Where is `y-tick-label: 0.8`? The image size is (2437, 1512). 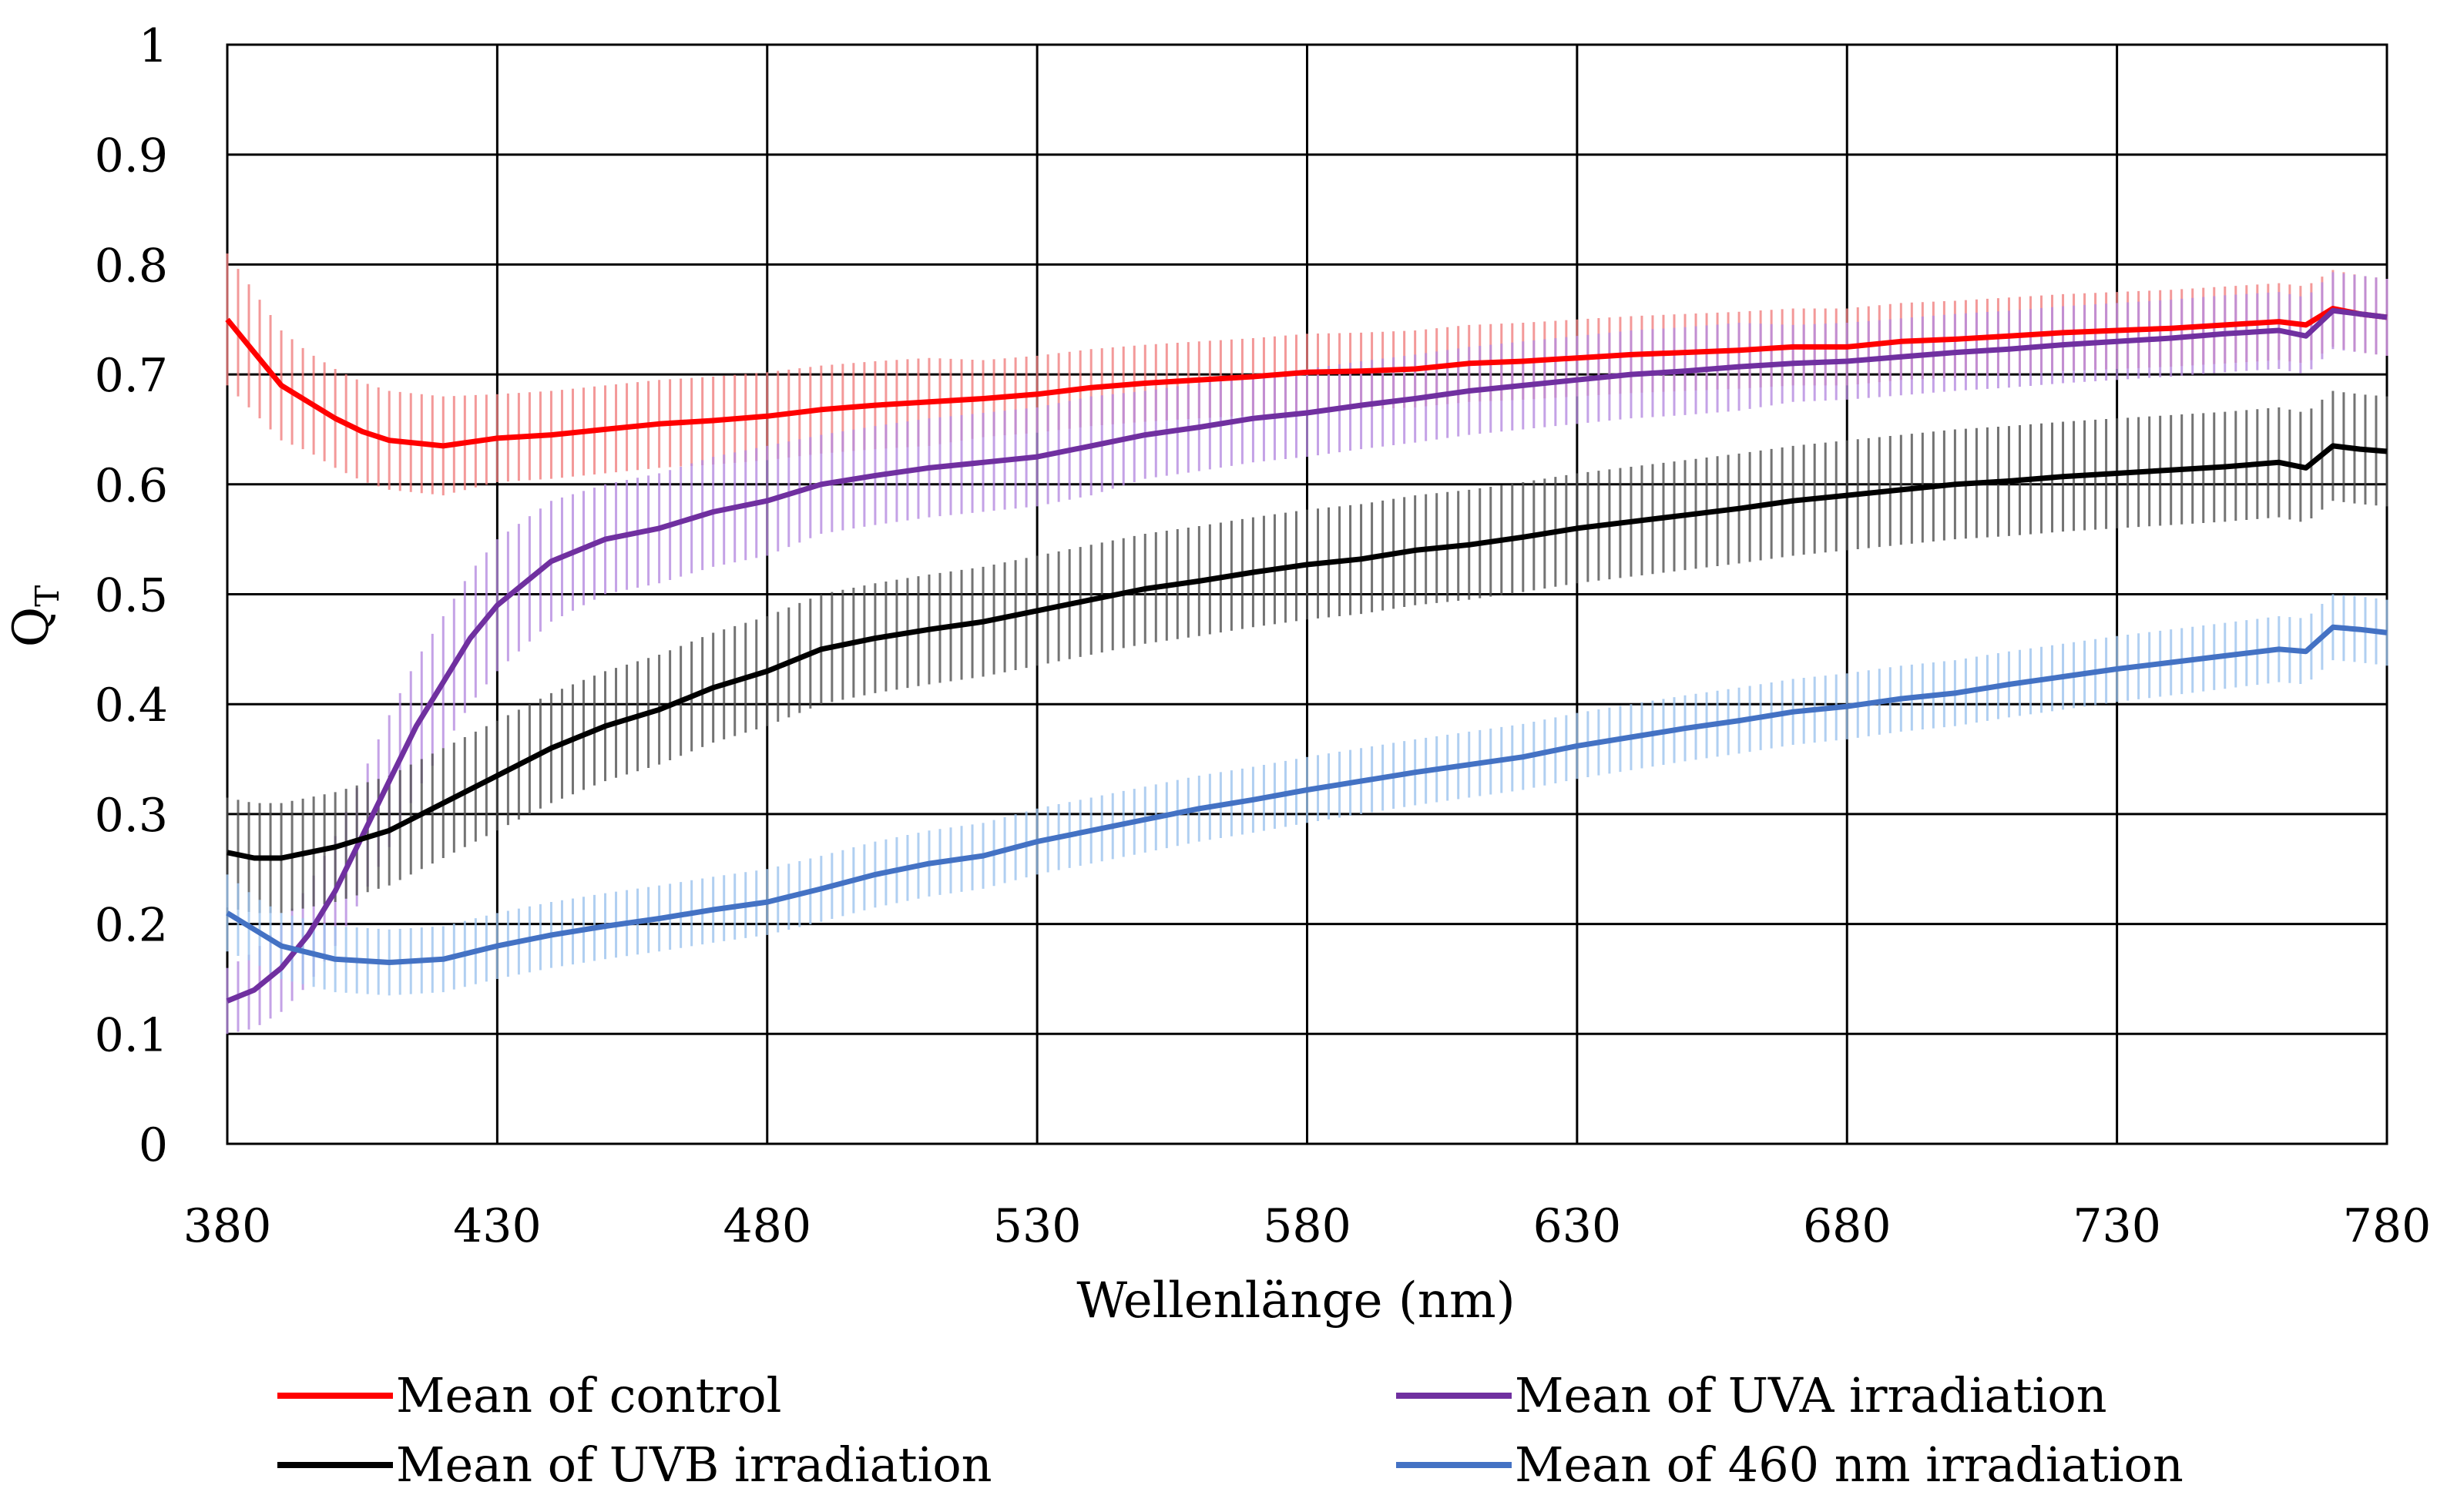 y-tick-label: 0.8 is located at coordinates (131, 266).